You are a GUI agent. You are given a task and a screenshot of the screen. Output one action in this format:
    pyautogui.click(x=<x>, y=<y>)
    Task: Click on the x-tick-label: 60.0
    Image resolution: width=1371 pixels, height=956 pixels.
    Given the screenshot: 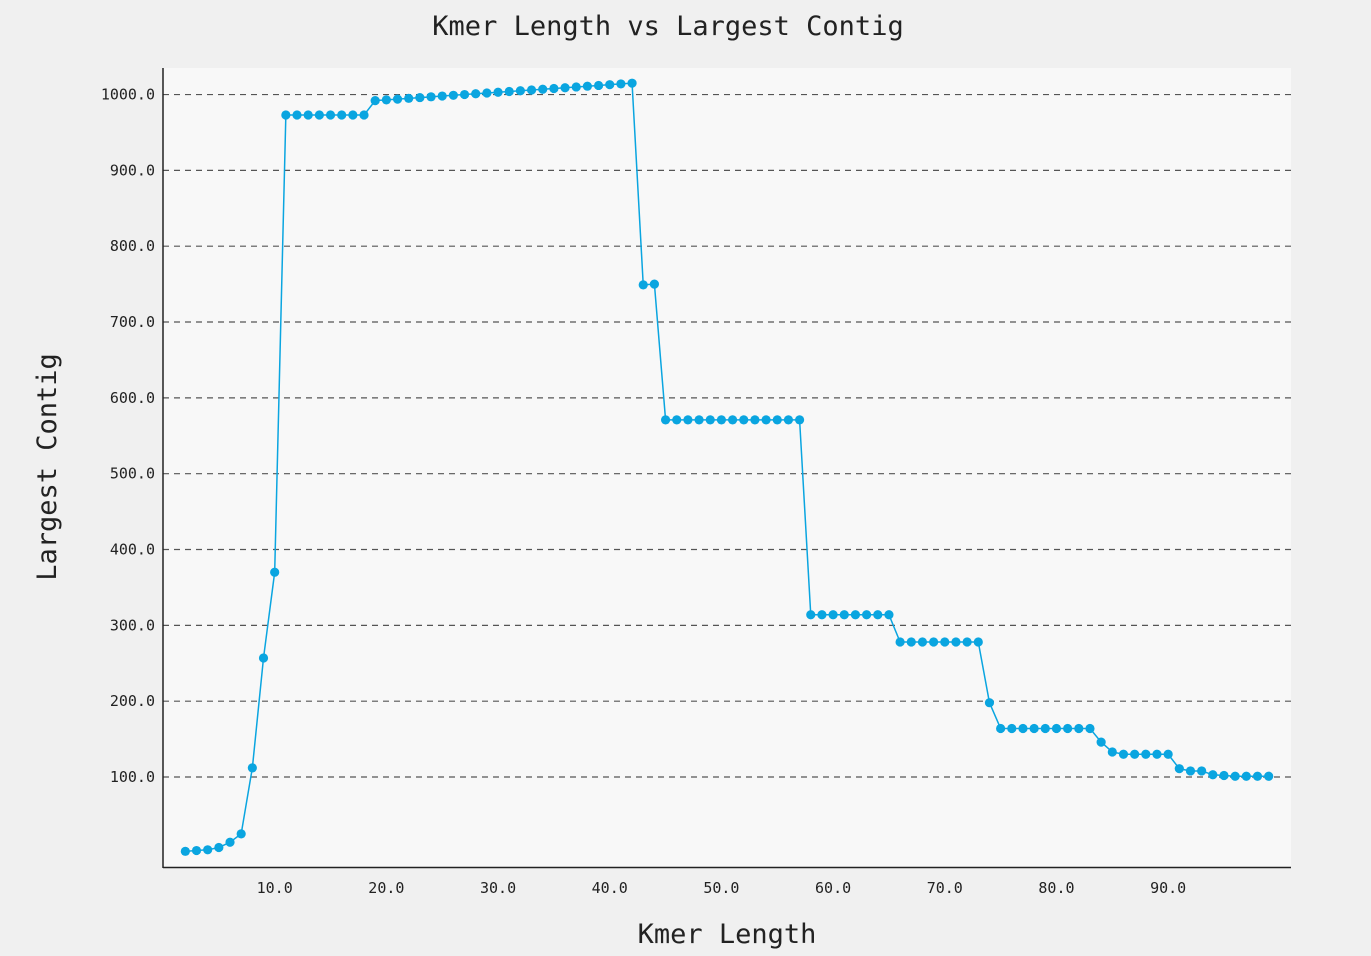 What is the action you would take?
    pyautogui.click(x=833, y=888)
    